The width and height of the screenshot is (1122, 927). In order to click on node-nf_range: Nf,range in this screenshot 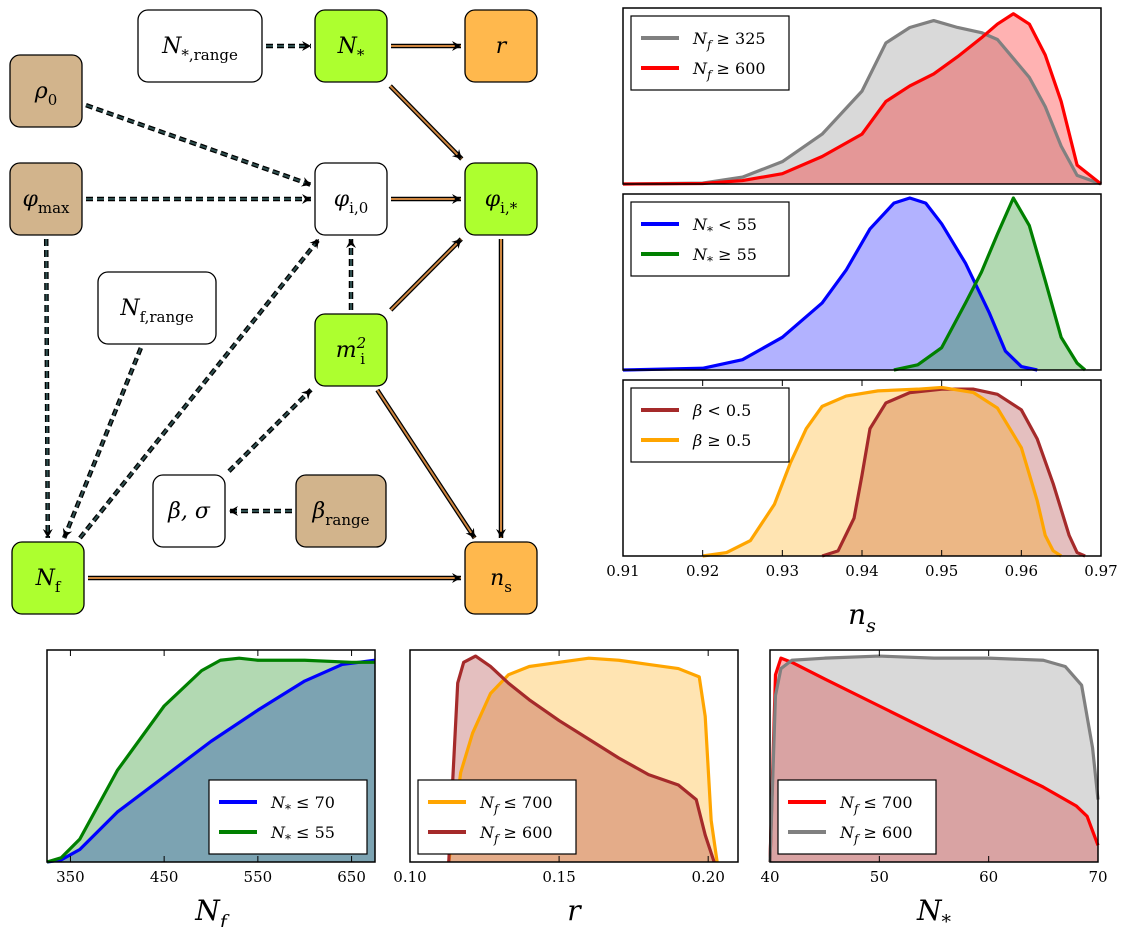, I will do `click(157, 308)`.